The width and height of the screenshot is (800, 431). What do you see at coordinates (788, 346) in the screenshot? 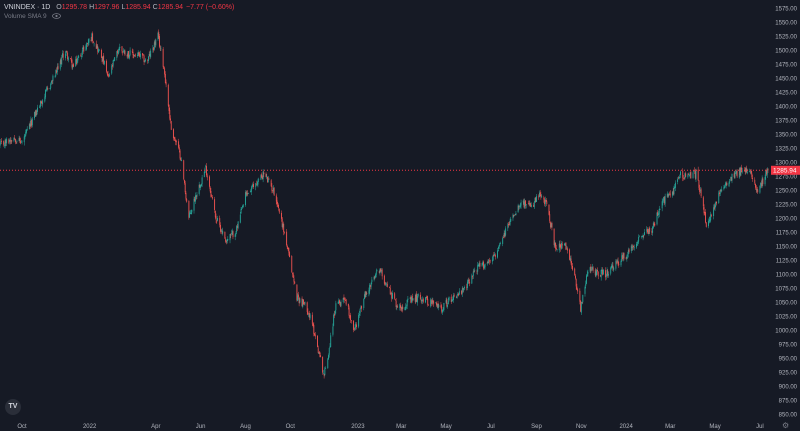
I see `y-tick-label: 975.00` at bounding box center [788, 346].